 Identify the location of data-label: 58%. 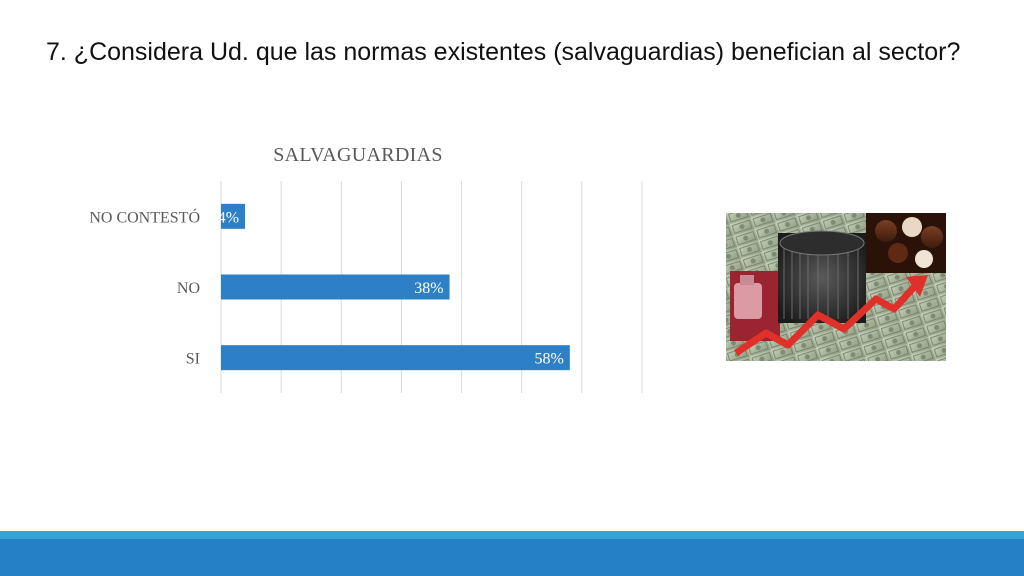
(549, 359).